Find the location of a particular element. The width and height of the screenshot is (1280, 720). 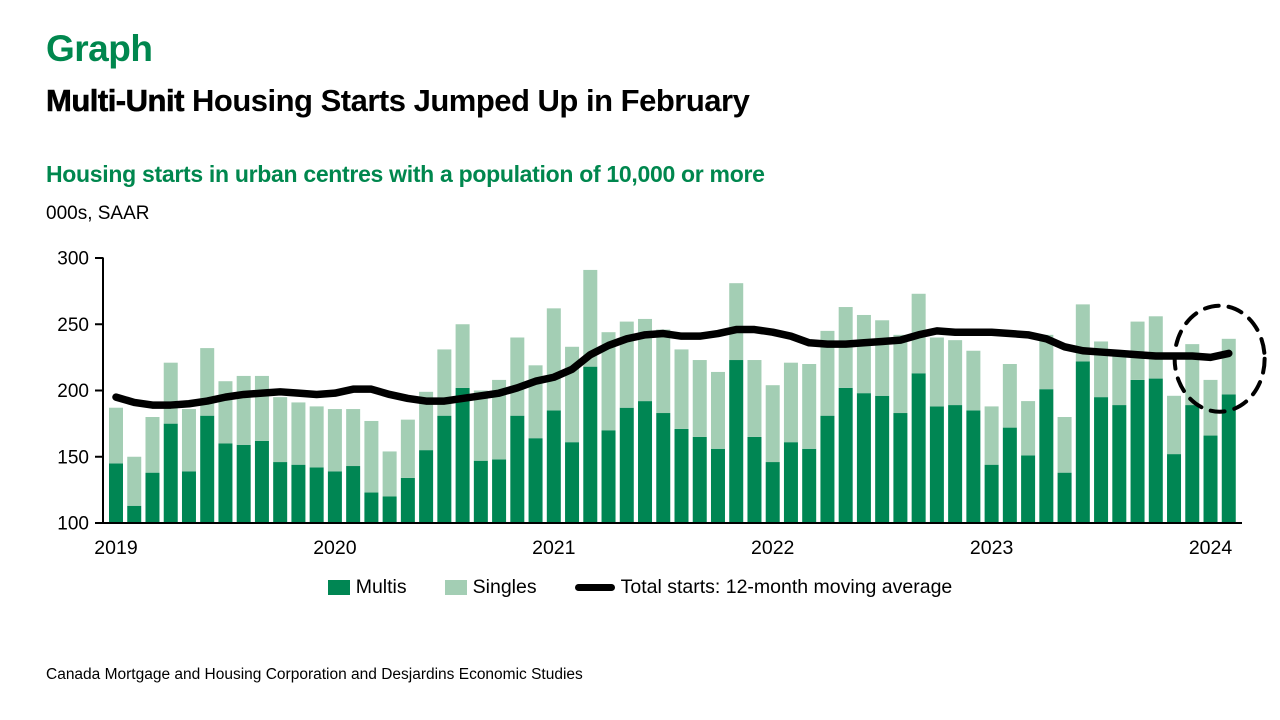

graph-kicker: Graph is located at coordinates (99, 48).